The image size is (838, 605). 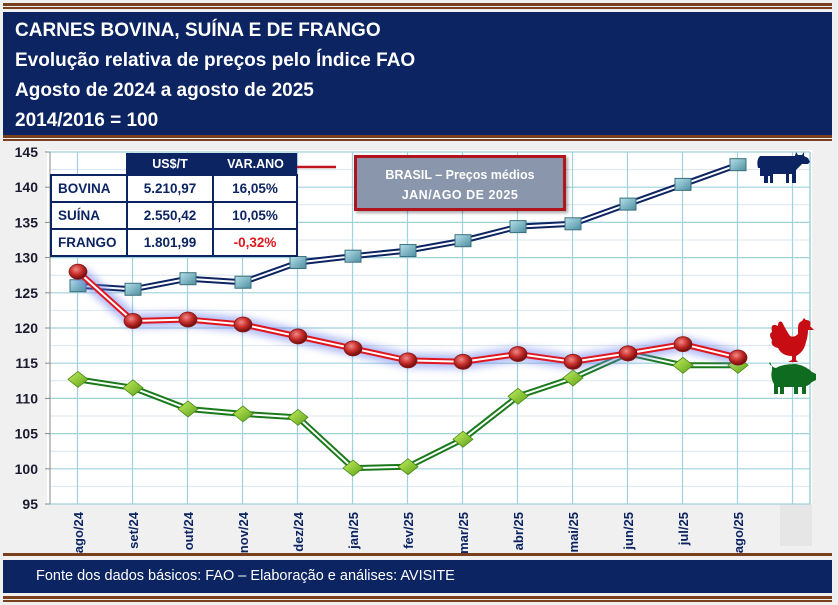 I want to click on header-price: US$/T, so click(x=169, y=164).